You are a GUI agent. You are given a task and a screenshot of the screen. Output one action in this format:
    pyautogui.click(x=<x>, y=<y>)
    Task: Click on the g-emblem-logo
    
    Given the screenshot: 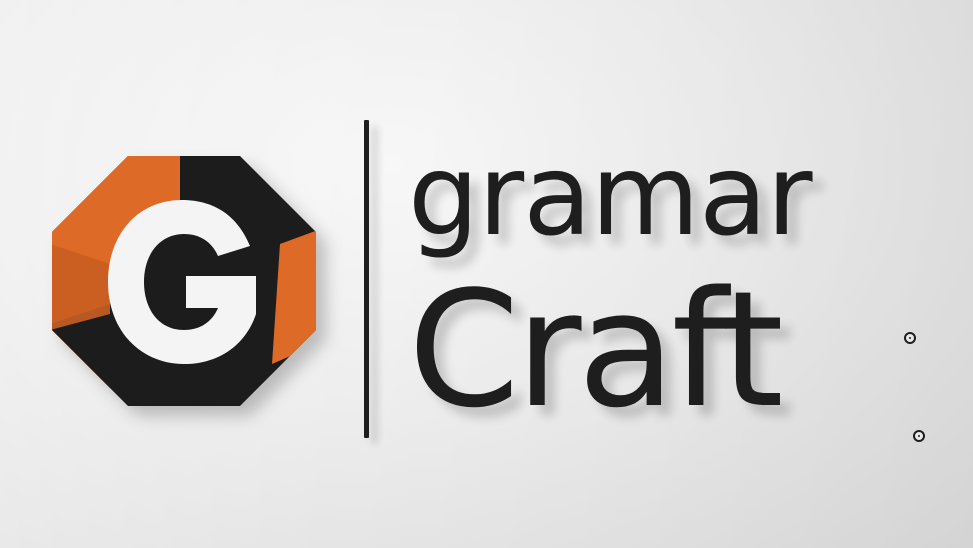 What is the action you would take?
    pyautogui.click(x=184, y=281)
    